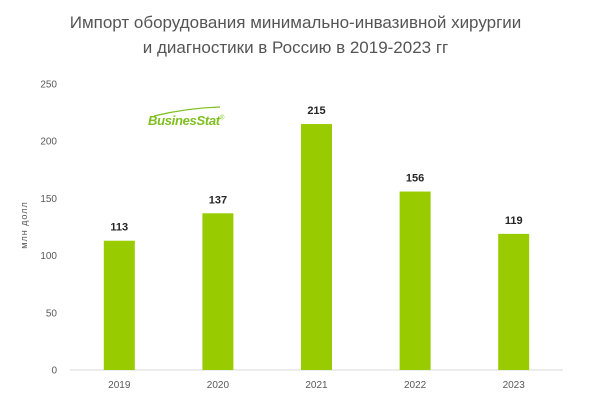  What do you see at coordinates (415, 280) in the screenshot?
I see `bar-2022` at bounding box center [415, 280].